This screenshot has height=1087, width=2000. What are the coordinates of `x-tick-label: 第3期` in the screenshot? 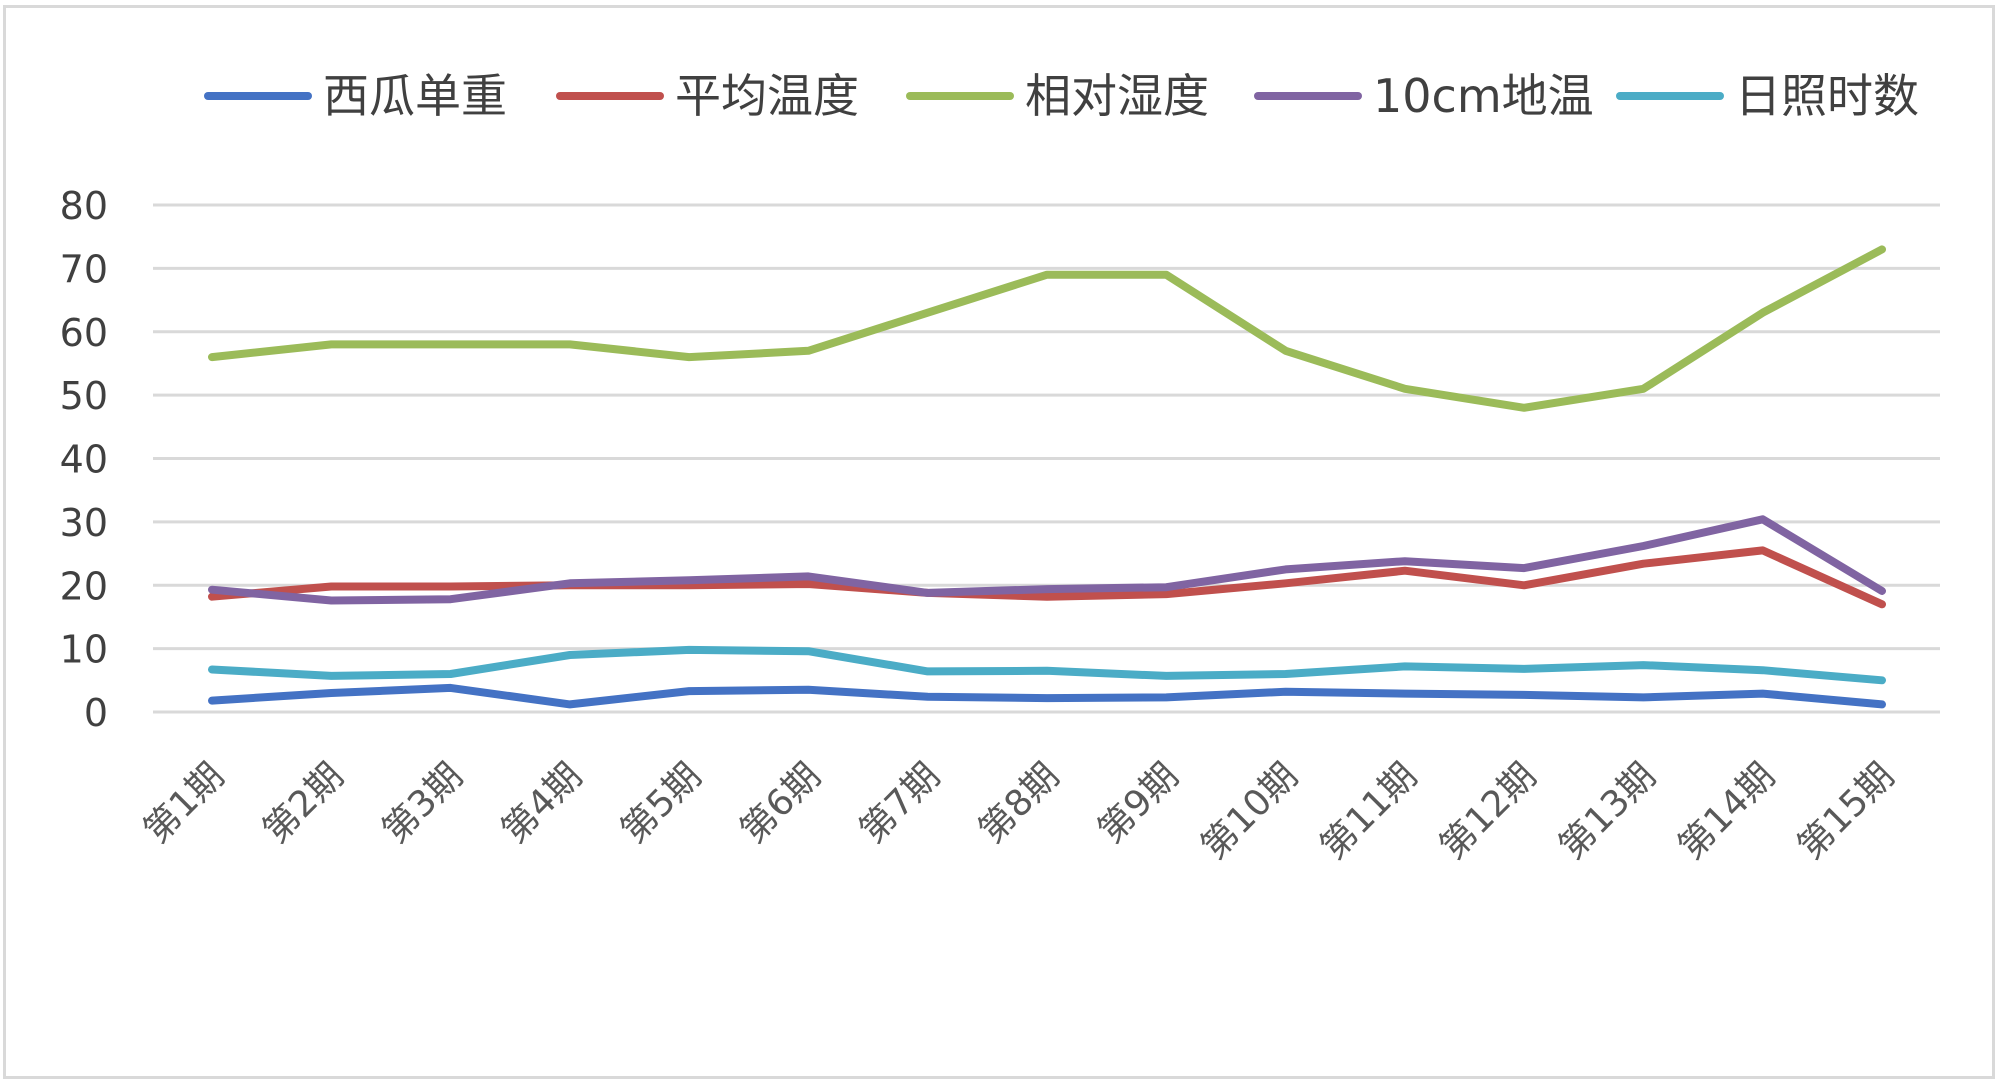 It's located at (423, 803).